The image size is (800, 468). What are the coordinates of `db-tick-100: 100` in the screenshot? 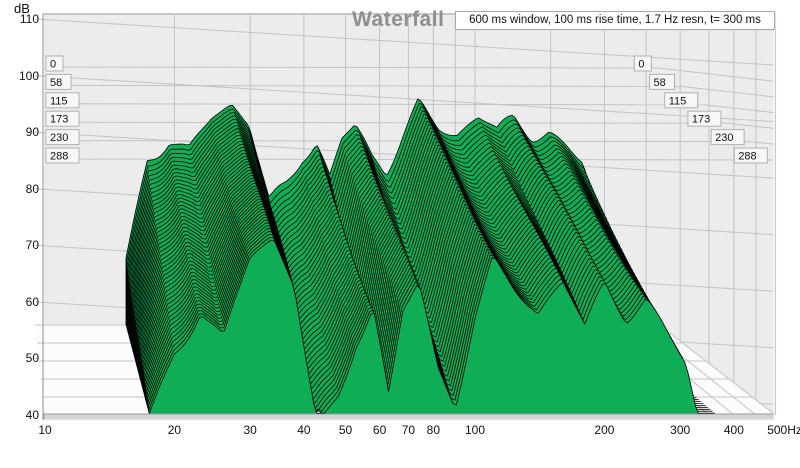 It's located at (28, 75).